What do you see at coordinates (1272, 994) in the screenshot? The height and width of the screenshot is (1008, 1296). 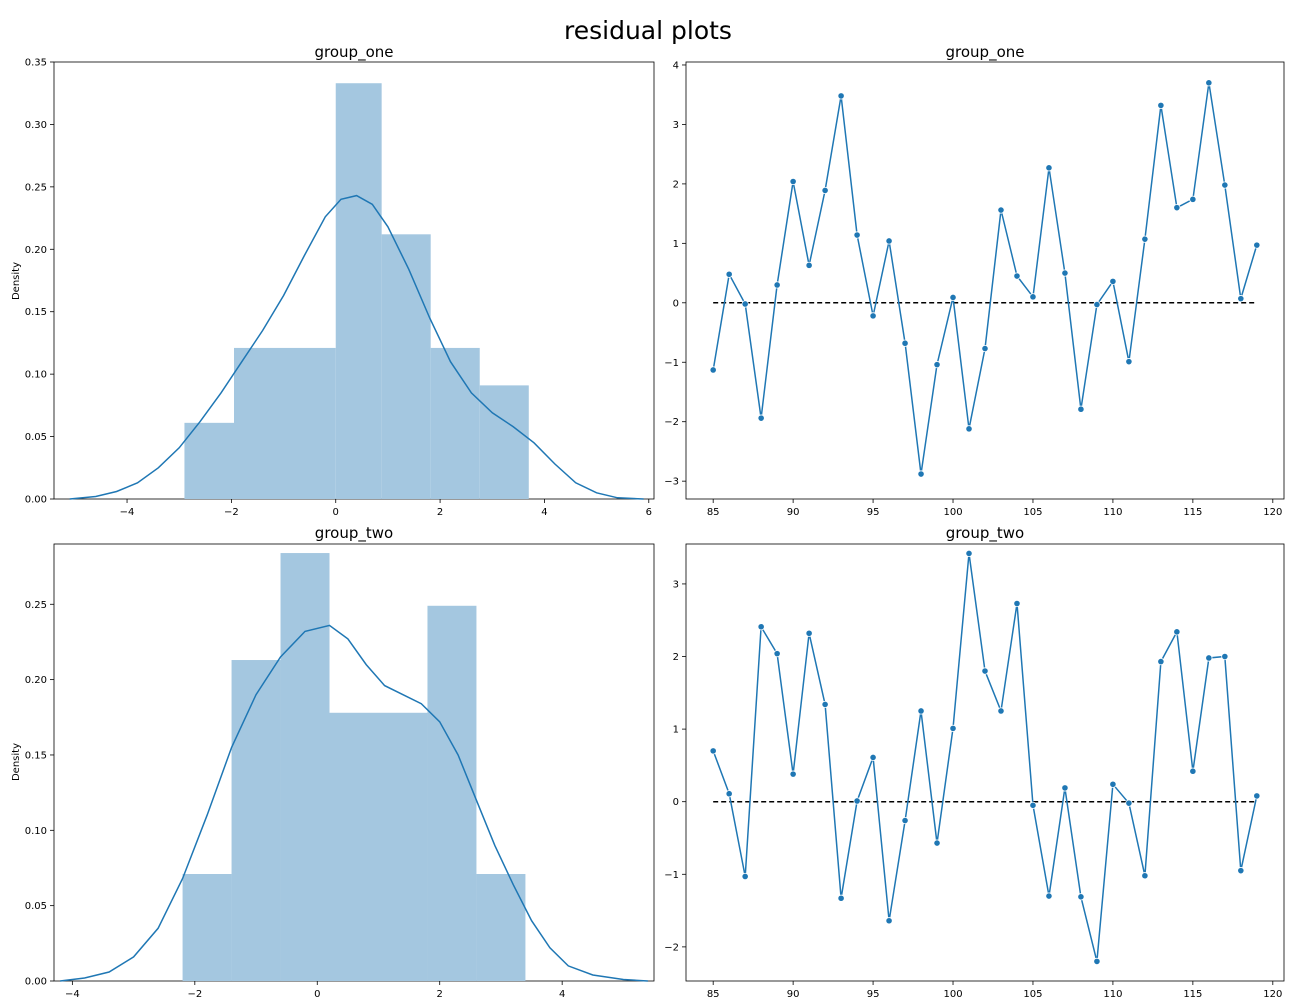 I see `residuals-group-two-xtick-label: 120` at bounding box center [1272, 994].